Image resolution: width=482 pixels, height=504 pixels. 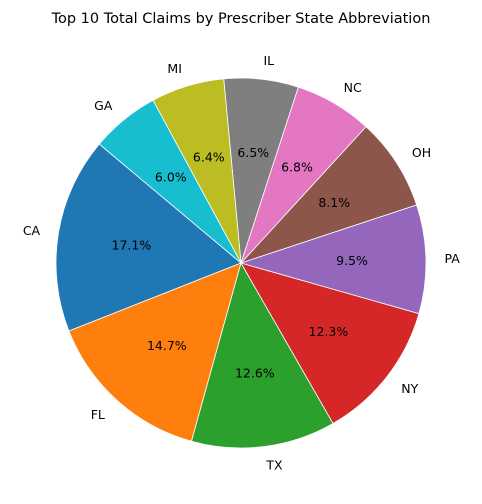 What do you see at coordinates (98, 414) in the screenshot?
I see `category-label-fl: FL` at bounding box center [98, 414].